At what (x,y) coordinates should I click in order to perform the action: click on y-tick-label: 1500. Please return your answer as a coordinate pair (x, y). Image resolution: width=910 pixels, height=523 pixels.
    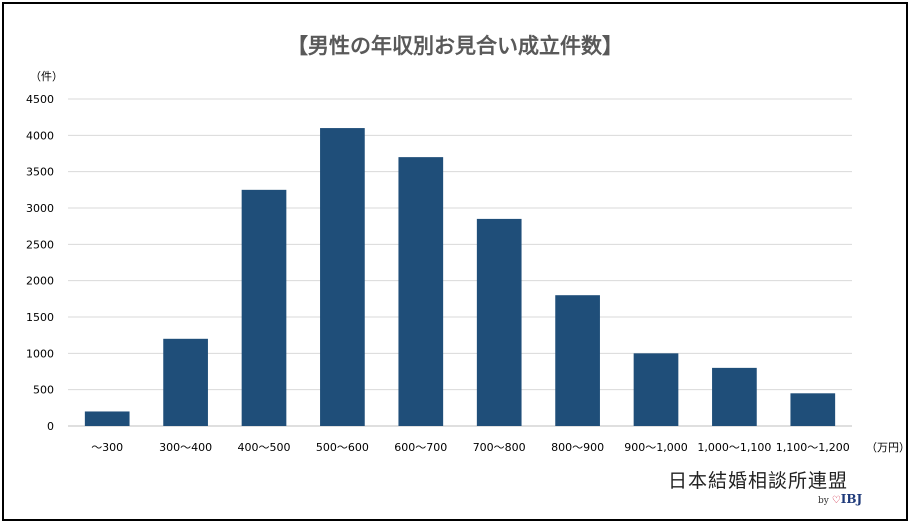
    Looking at the image, I should click on (40, 317).